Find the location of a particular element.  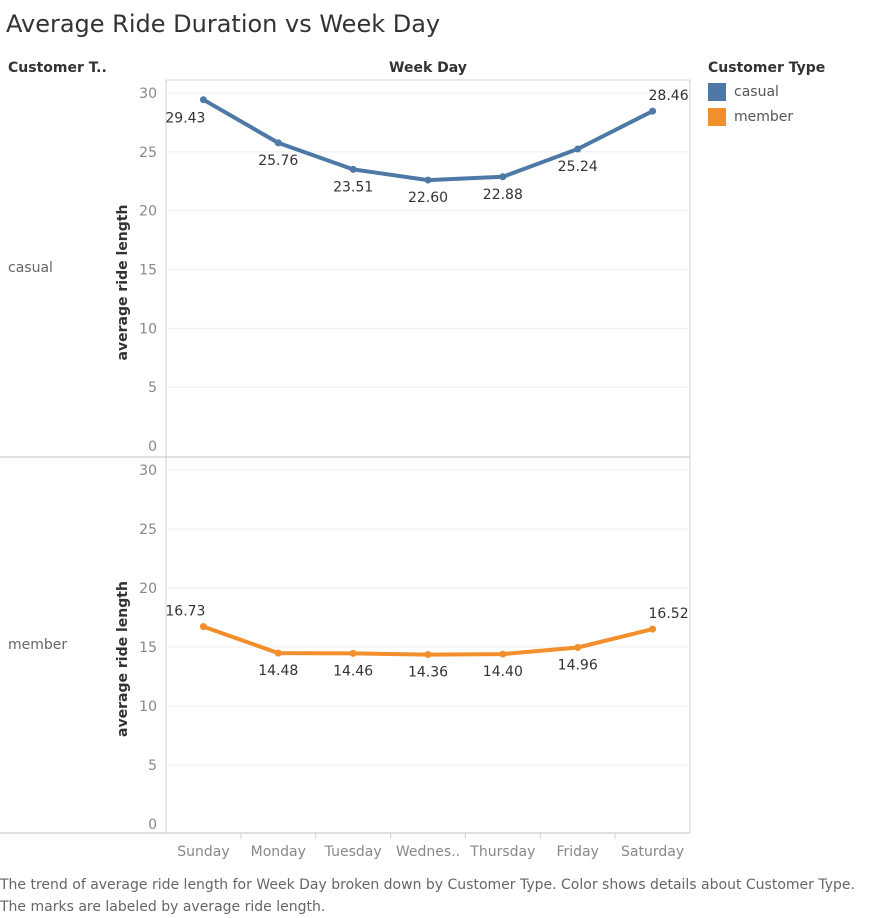

data-label-casual: 25.24 is located at coordinates (578, 167).